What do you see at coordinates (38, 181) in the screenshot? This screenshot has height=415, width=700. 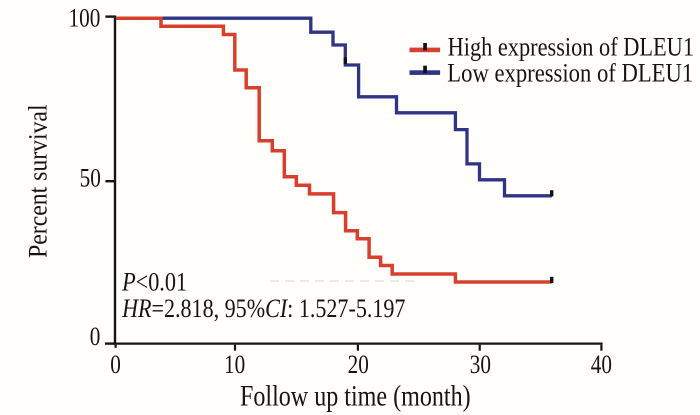 I see `svg-text: Percent survival` at bounding box center [38, 181].